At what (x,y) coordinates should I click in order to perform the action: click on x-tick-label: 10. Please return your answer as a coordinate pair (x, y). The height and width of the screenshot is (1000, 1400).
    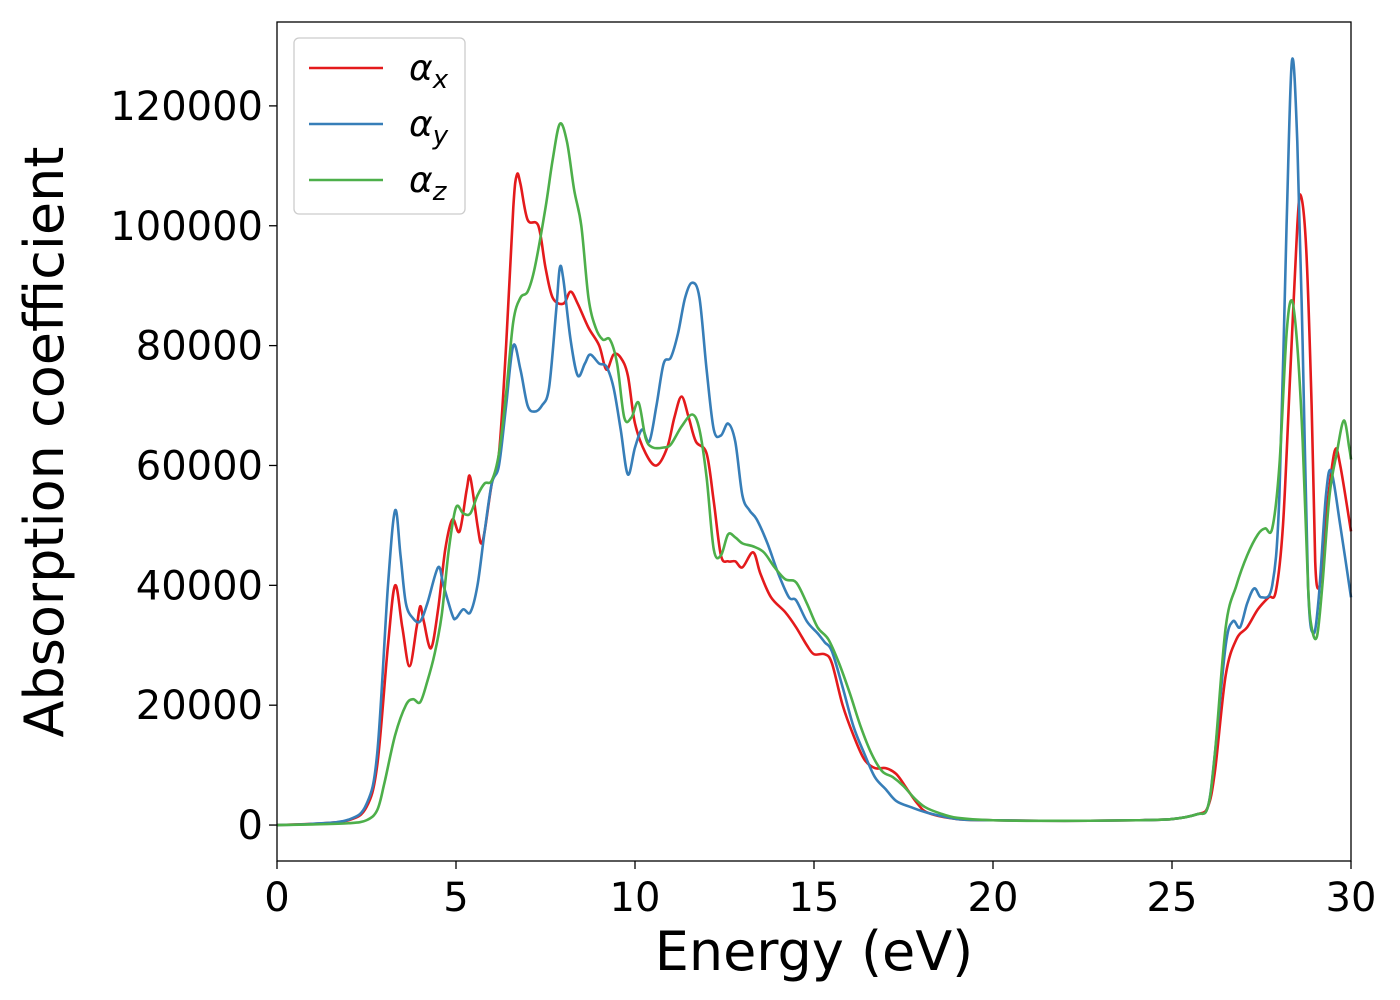
    Looking at the image, I should click on (635, 898).